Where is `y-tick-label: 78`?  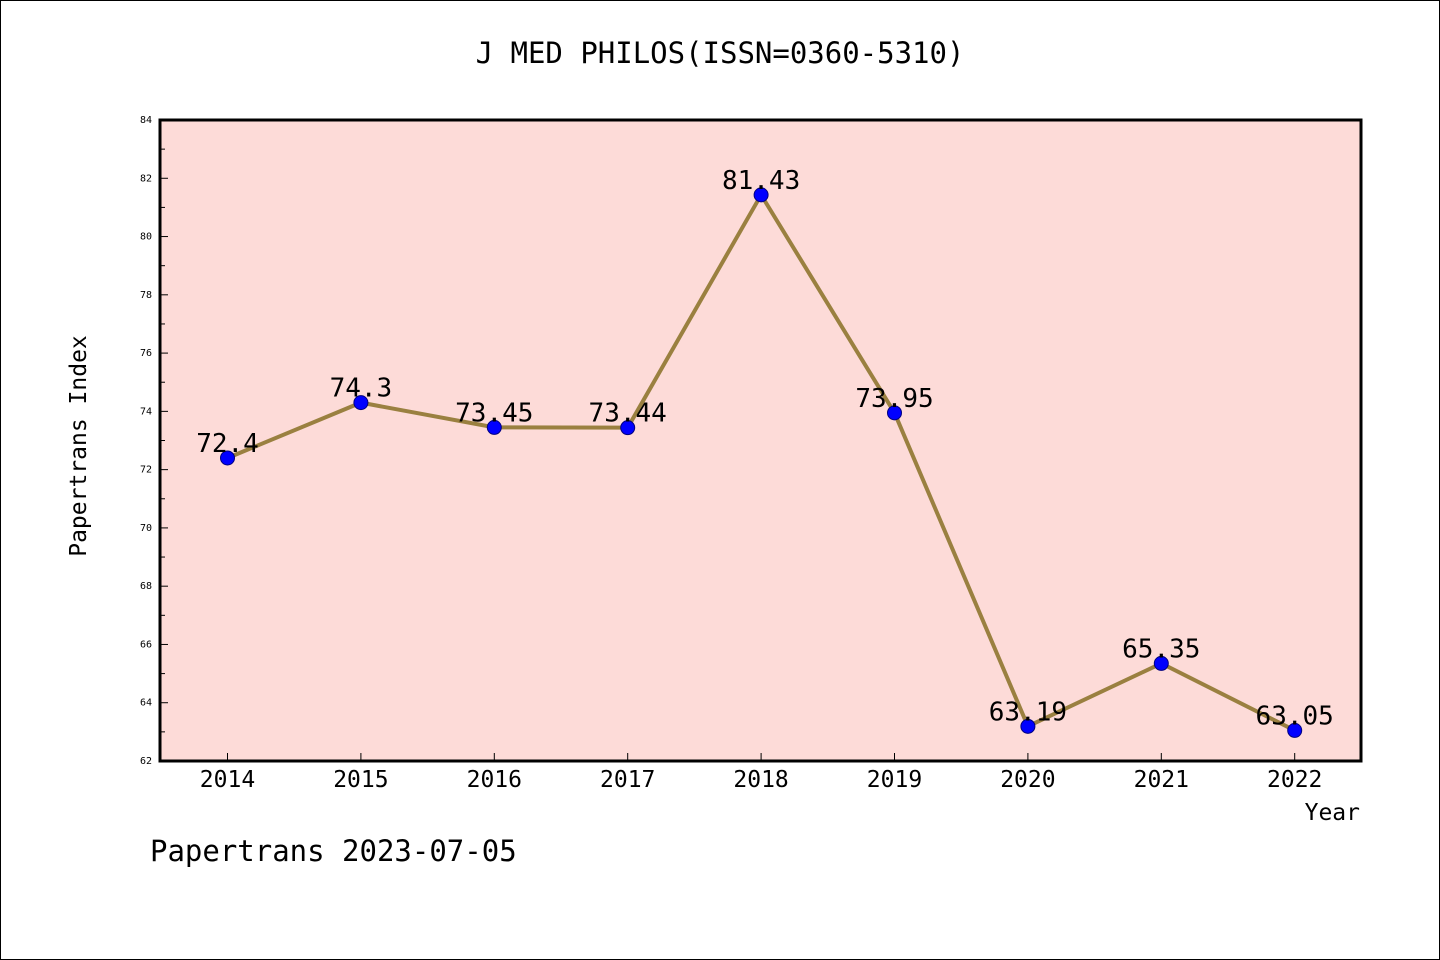
y-tick-label: 78 is located at coordinates (146, 295).